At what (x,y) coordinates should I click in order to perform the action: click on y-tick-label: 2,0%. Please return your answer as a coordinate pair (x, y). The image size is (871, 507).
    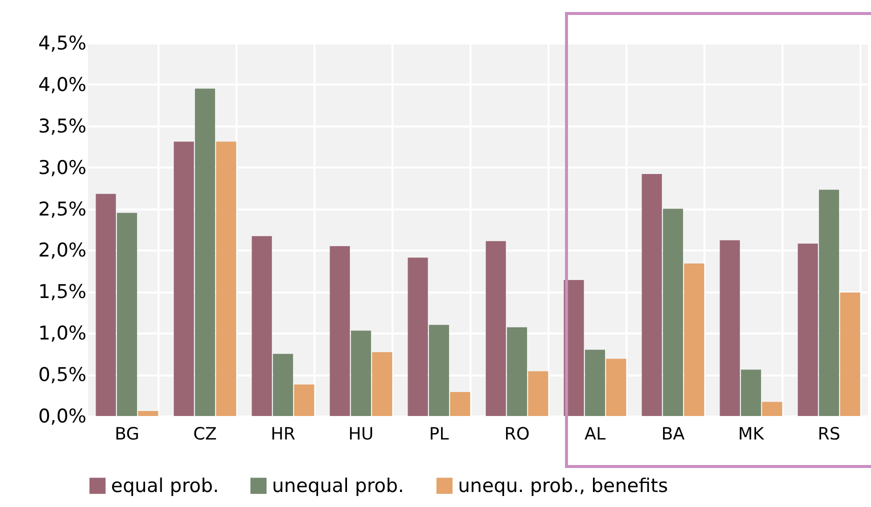
    Looking at the image, I should click on (62, 251).